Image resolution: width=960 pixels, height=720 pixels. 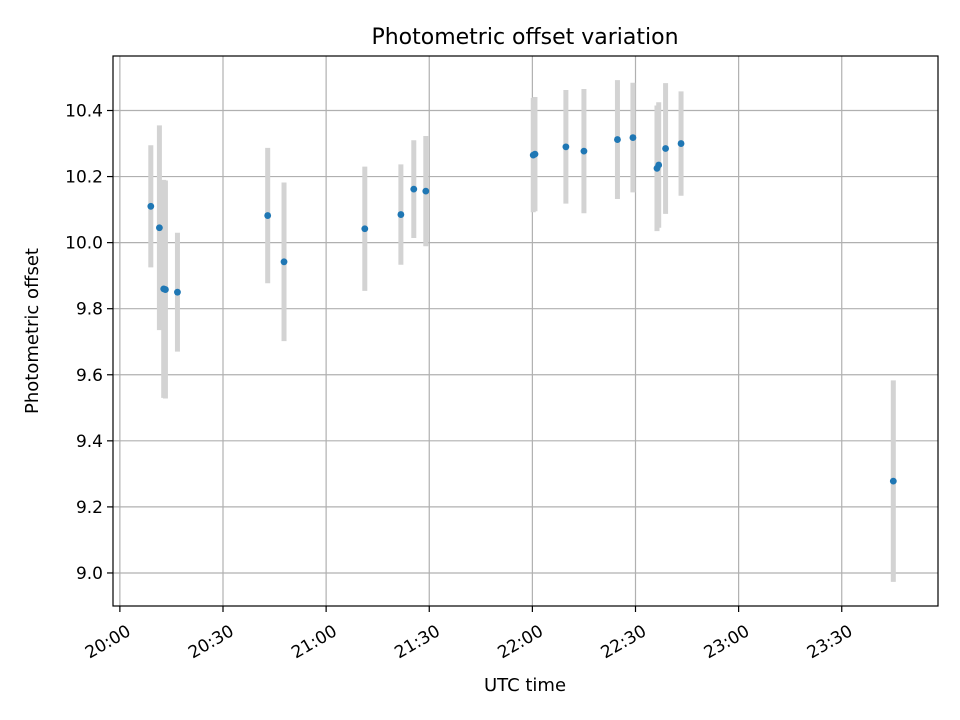 What do you see at coordinates (211, 642) in the screenshot?
I see `x-tick-label: 20:30` at bounding box center [211, 642].